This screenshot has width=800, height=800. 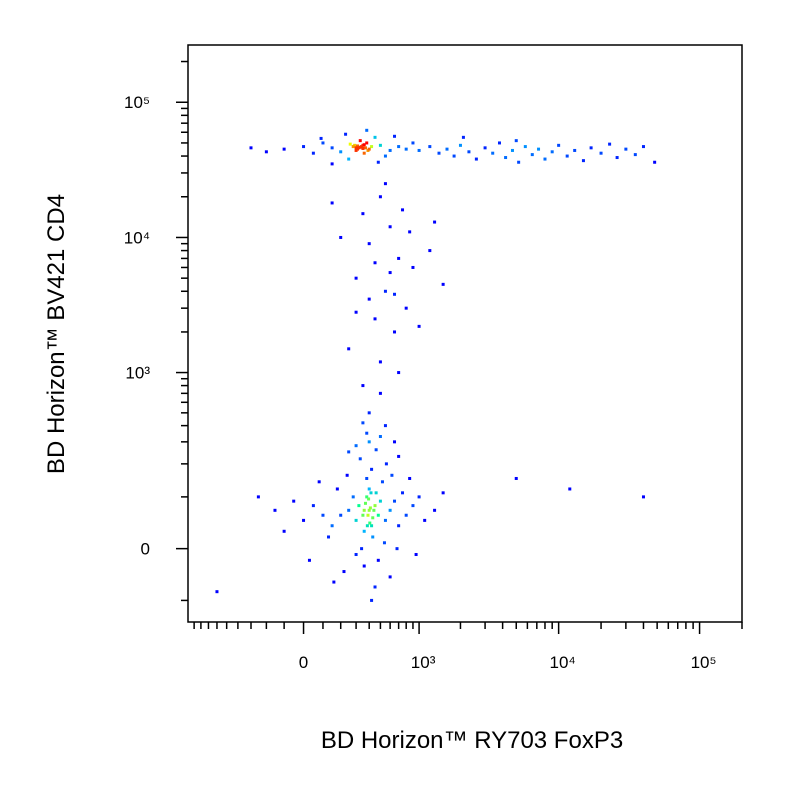 I want to click on y-tick-label: 0, so click(x=145, y=549).